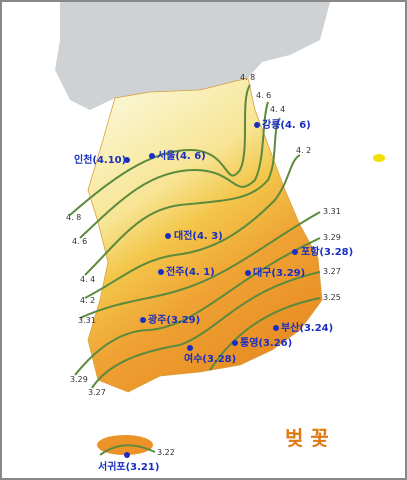 This screenshot has height=480, width=407. Describe the element at coordinates (128, 466) in the screenshot. I see `city-label: 서귀포(3.21)` at that location.